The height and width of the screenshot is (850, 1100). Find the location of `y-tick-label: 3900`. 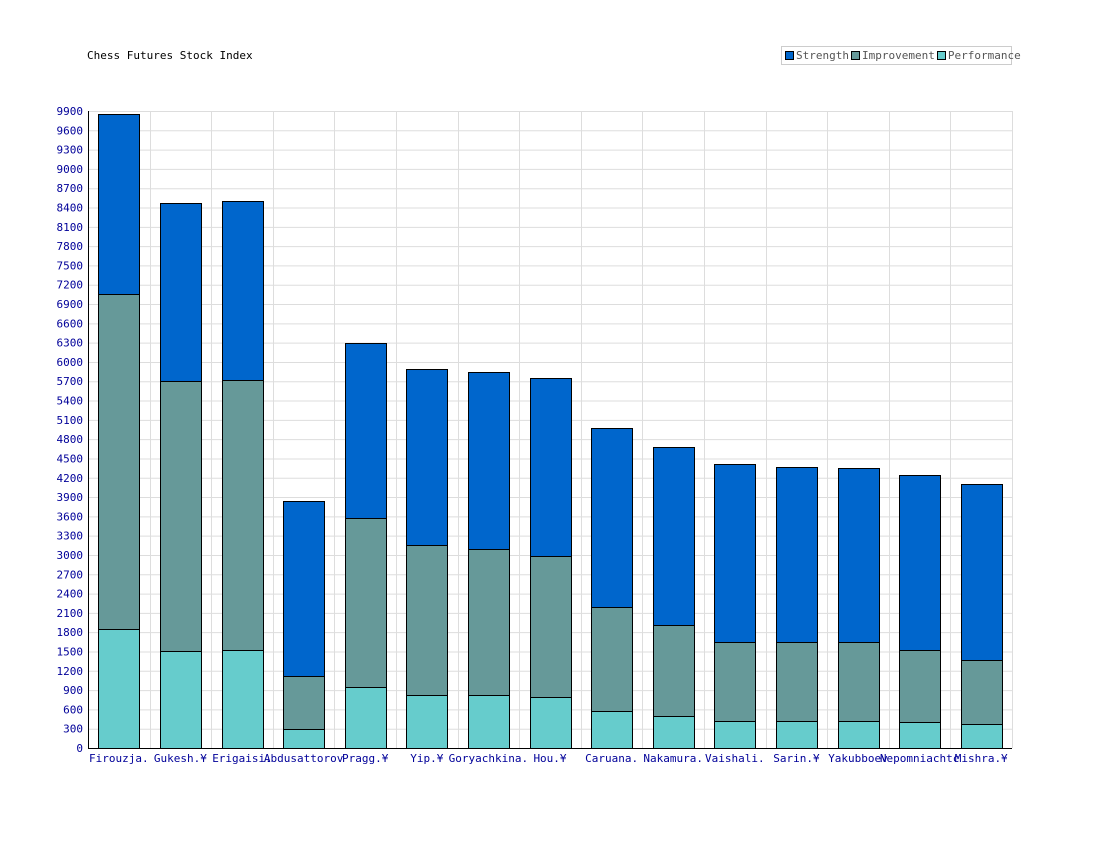

y-tick-label: 3900 is located at coordinates (70, 497).